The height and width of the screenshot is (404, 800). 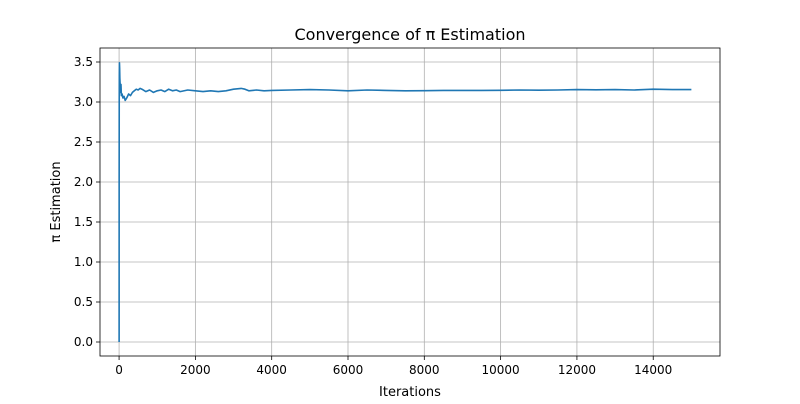 What do you see at coordinates (348, 370) in the screenshot?
I see `x-tick-label-3: 6000` at bounding box center [348, 370].